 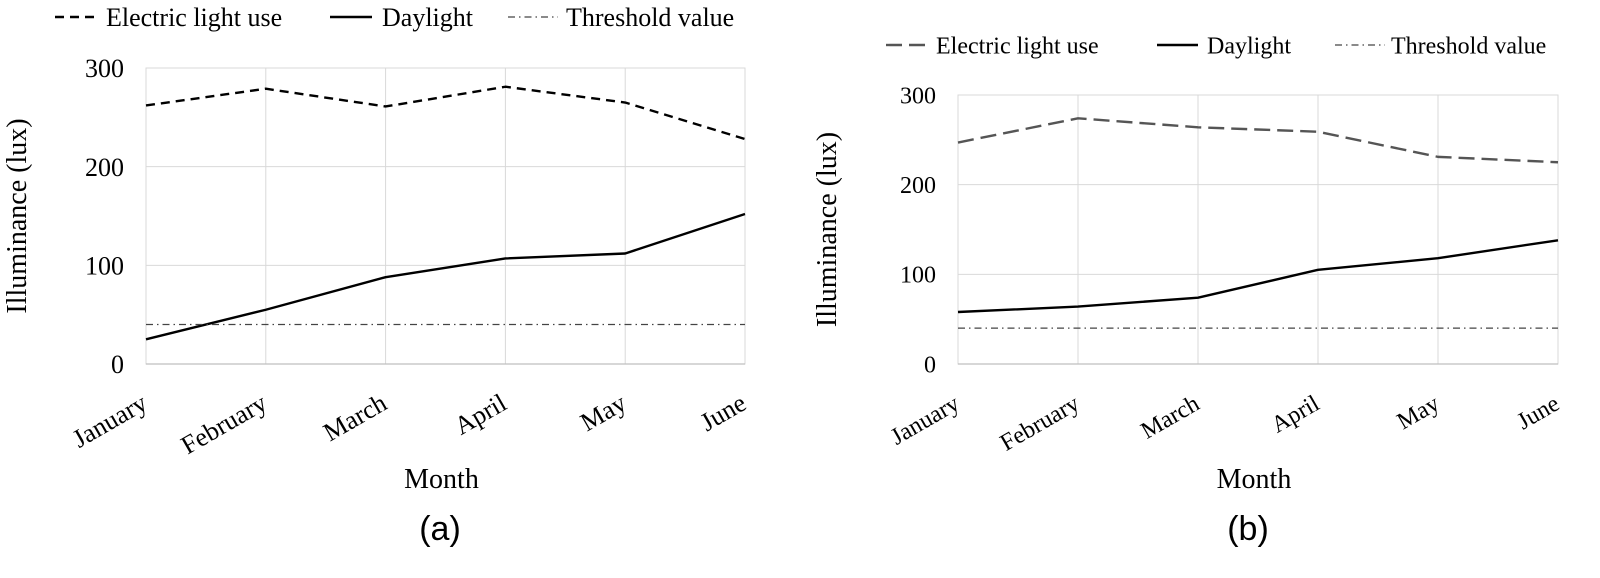 What do you see at coordinates (440, 529) in the screenshot?
I see `panel-label: (a)` at bounding box center [440, 529].